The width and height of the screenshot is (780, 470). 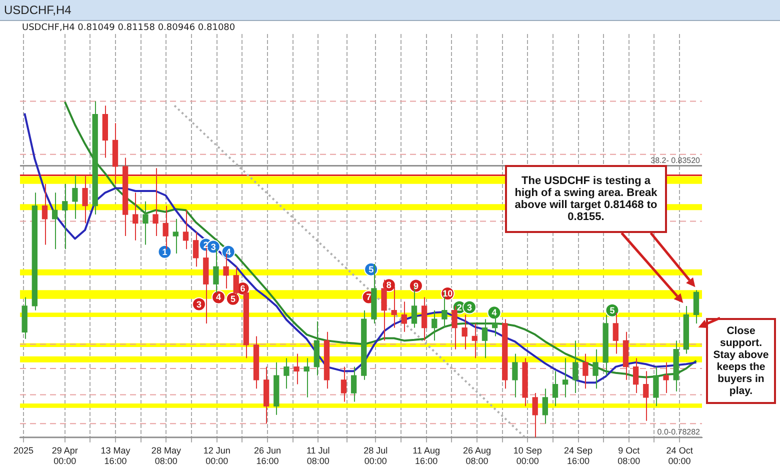 What do you see at coordinates (23, 450) in the screenshot?
I see `x-tick-label: 2025` at bounding box center [23, 450].